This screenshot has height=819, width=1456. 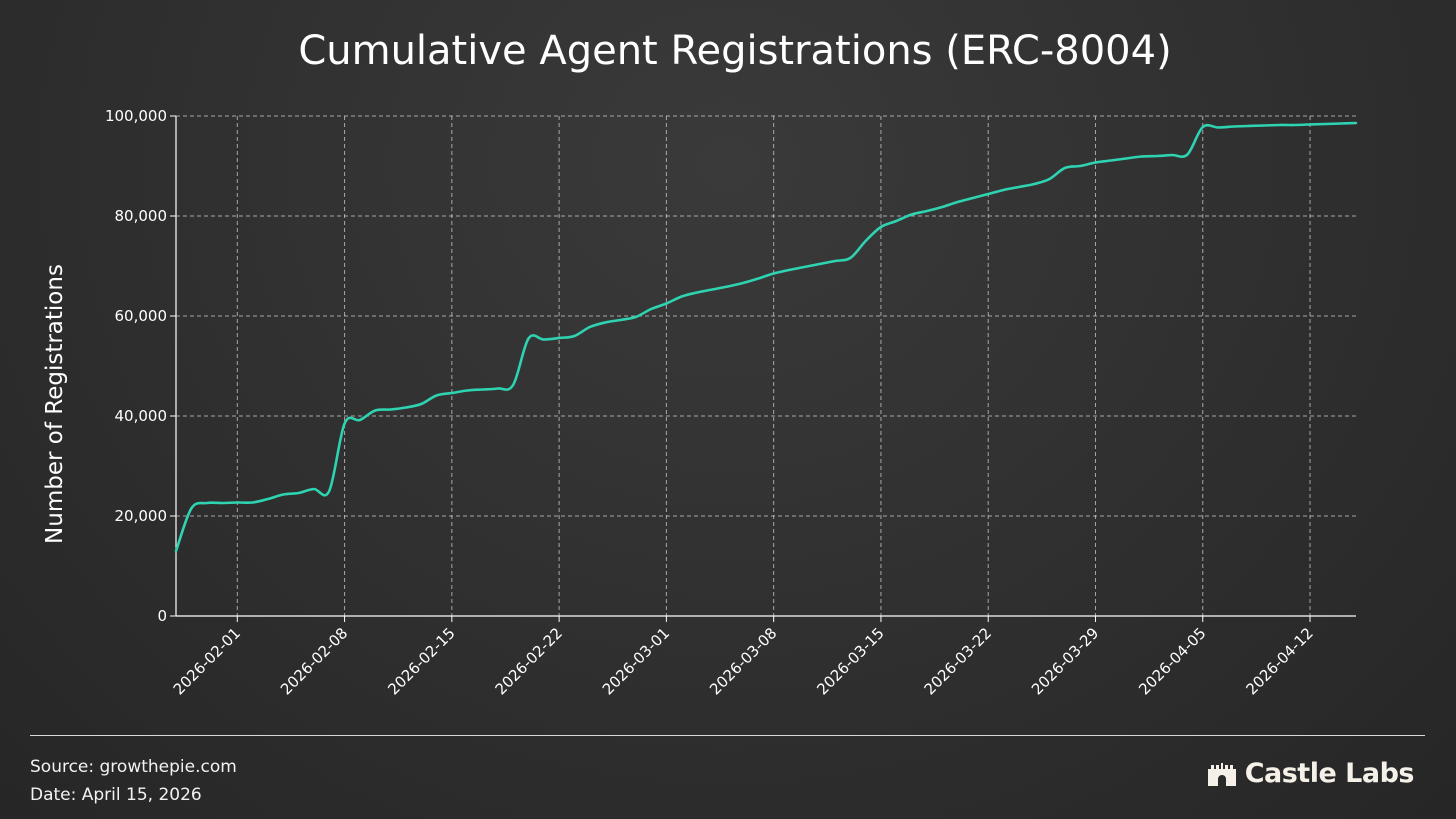 I want to click on brand-name: Castle Labs, so click(x=1329, y=773).